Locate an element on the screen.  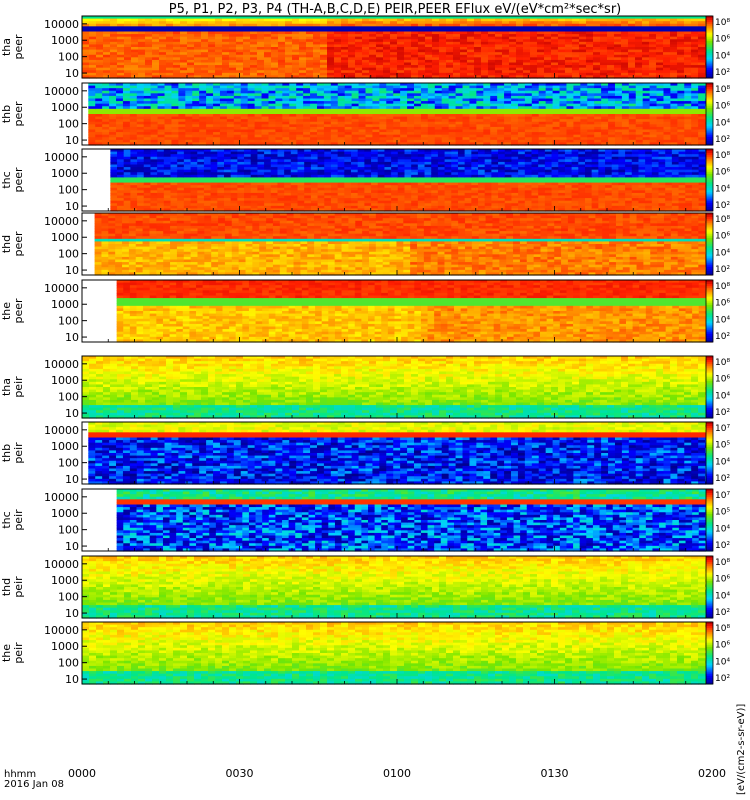
colorbar-1: 10⁸ 10⁶ 10⁴ 10² is located at coordinates (718, 114).